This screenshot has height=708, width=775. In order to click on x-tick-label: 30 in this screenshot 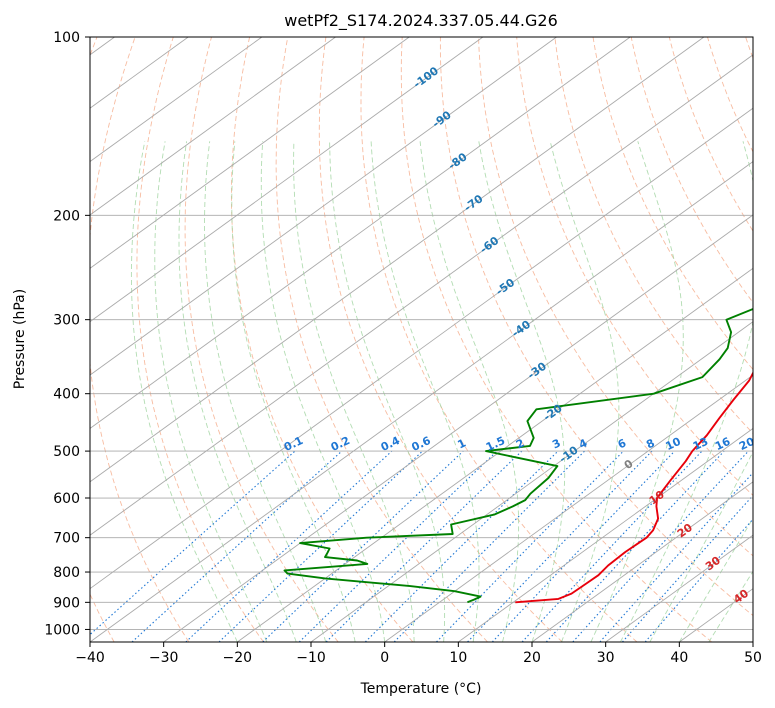, I will do `click(606, 658)`.